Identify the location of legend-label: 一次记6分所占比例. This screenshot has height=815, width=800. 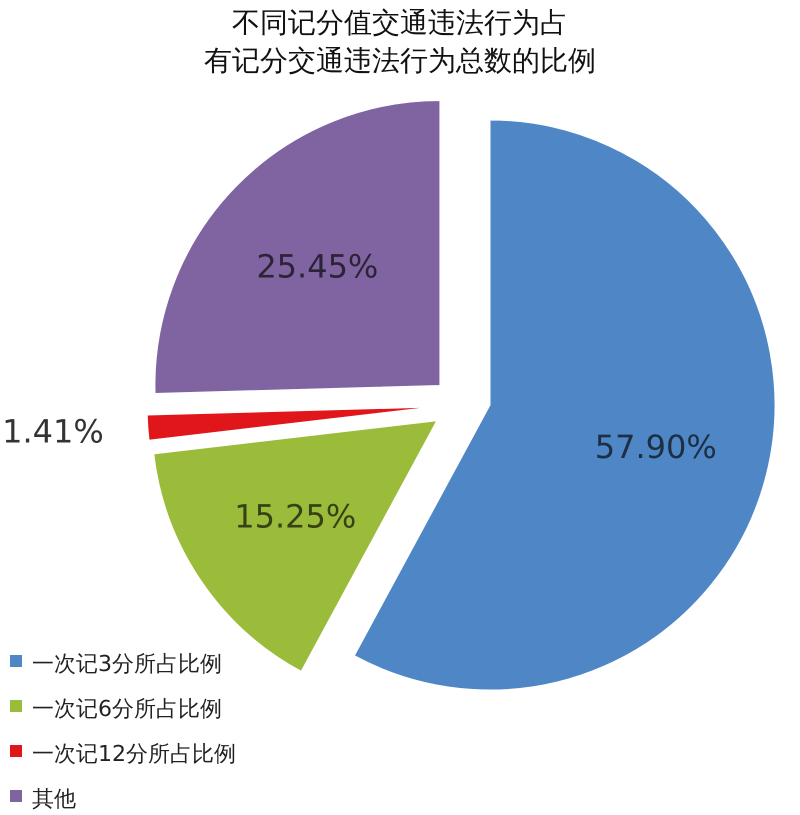
(127, 709).